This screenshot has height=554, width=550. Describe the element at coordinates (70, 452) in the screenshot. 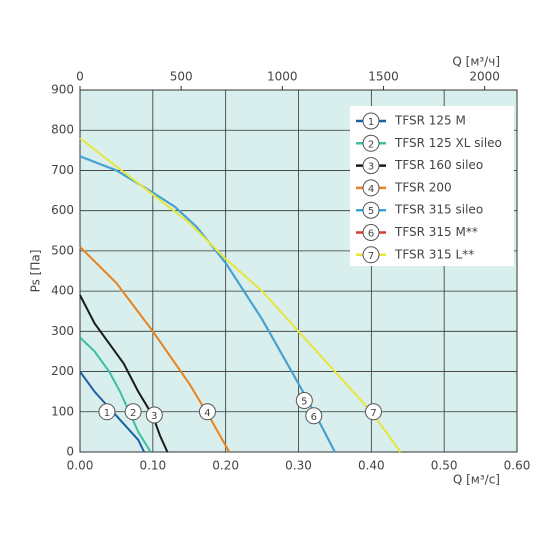

I see `y-tick-label: 0` at that location.